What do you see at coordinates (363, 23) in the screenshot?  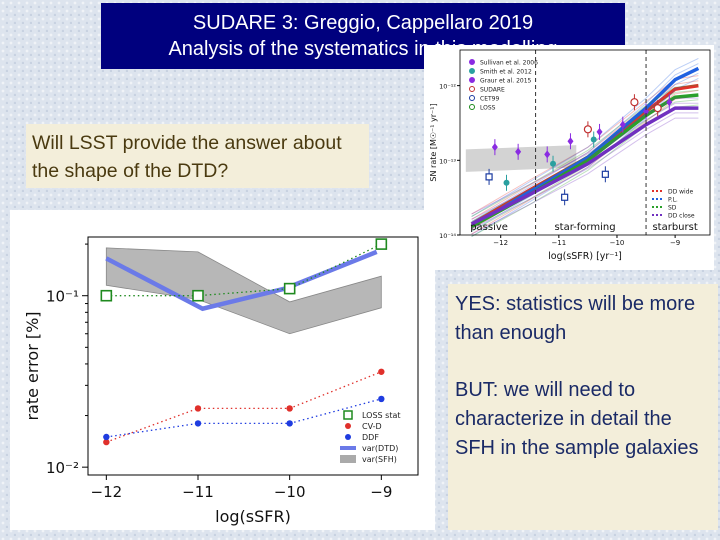 I see `slide-title-line-1: SUDARE 3: Greggio, Cappellaro 2019` at bounding box center [363, 23].